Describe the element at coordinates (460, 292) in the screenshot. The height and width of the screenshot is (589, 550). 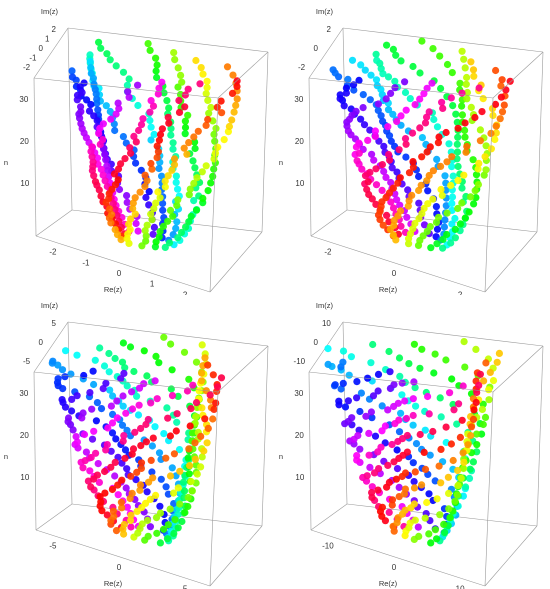
I see `tick-label-re: 2` at that location.